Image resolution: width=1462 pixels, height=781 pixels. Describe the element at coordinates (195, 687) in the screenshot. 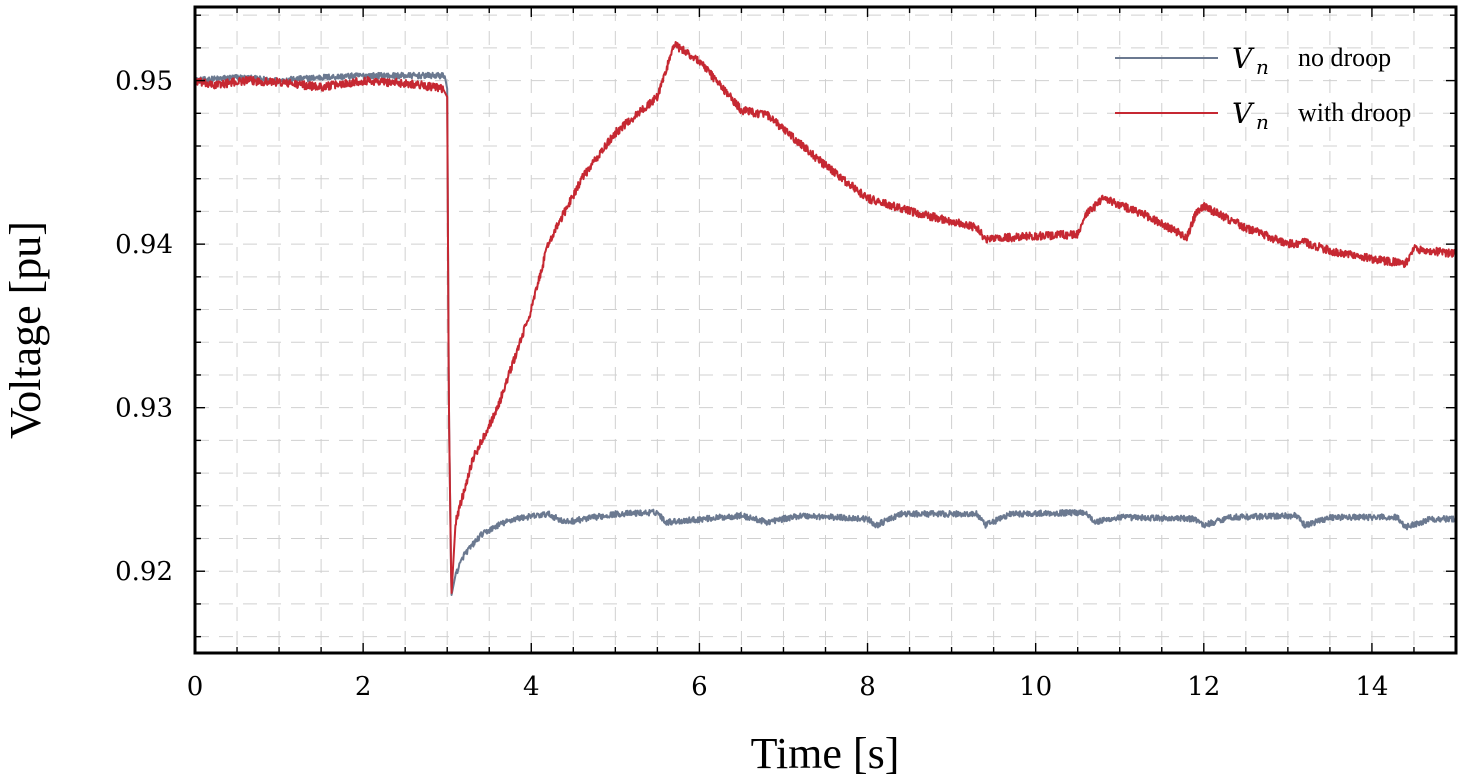

I see `x-tick-label: 0` at that location.